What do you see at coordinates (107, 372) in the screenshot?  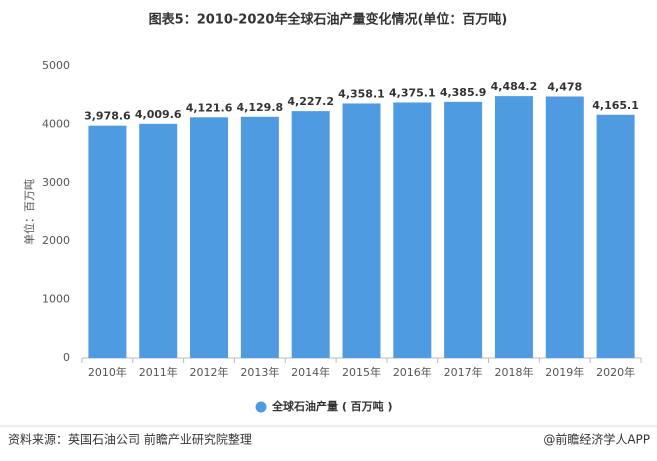 I see `x-tick-label: 2010年` at bounding box center [107, 372].